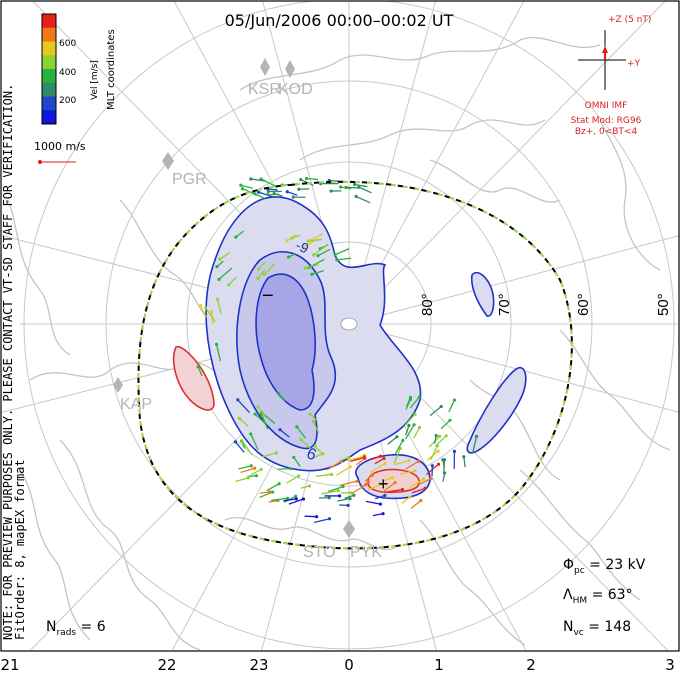 Image resolution: width=680 pixels, height=674 pixels. I want to click on colorbar-tick-600: 600, so click(67, 44).